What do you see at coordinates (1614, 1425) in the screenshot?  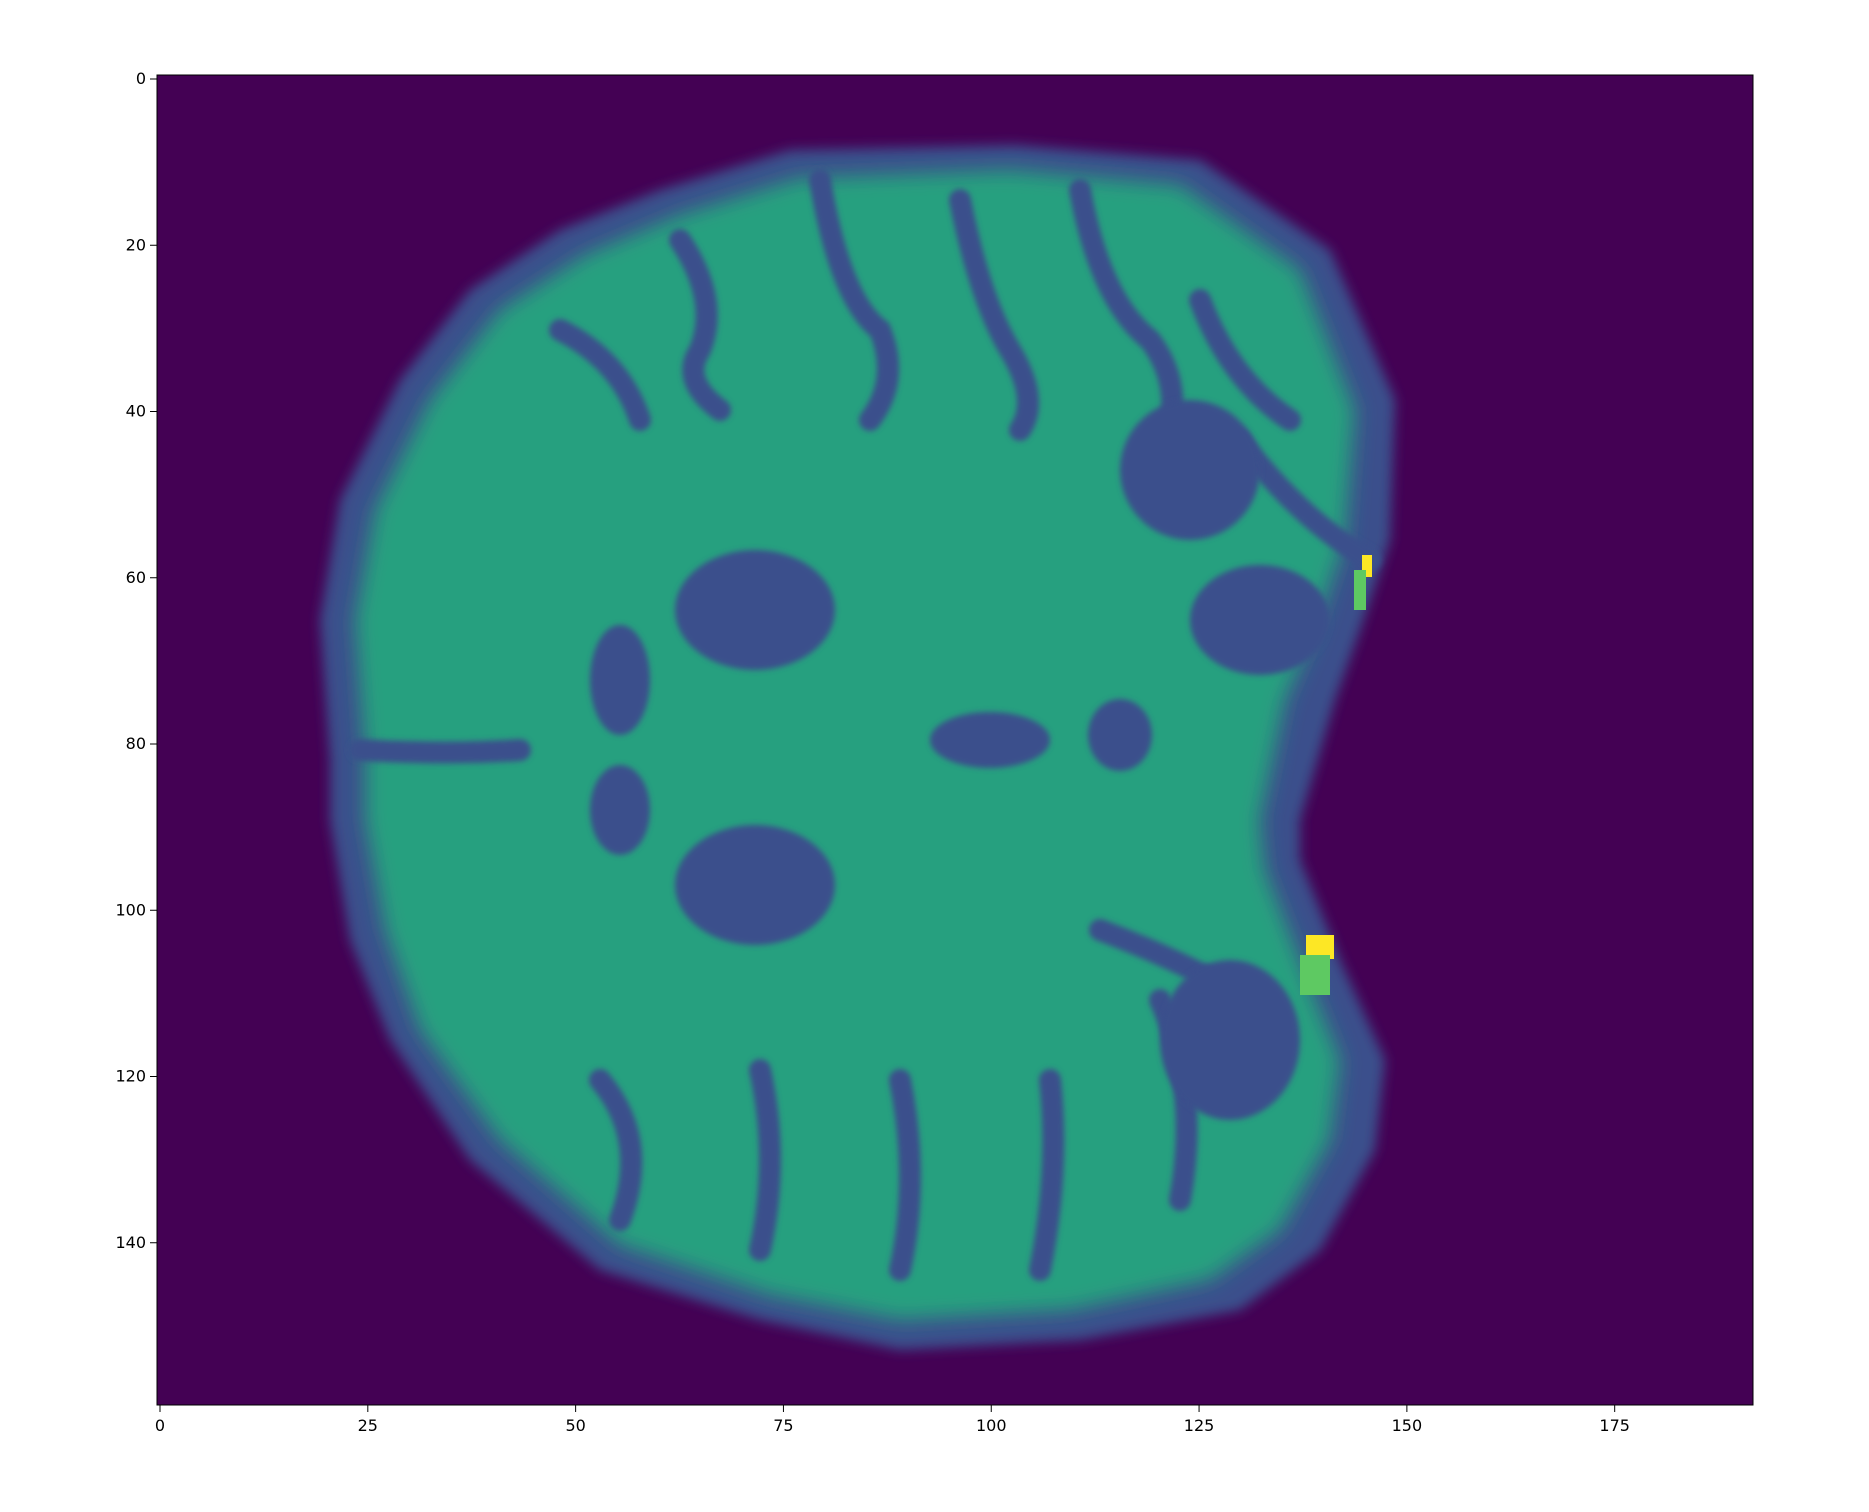 I see `x-tick-label: 175` at bounding box center [1614, 1425].